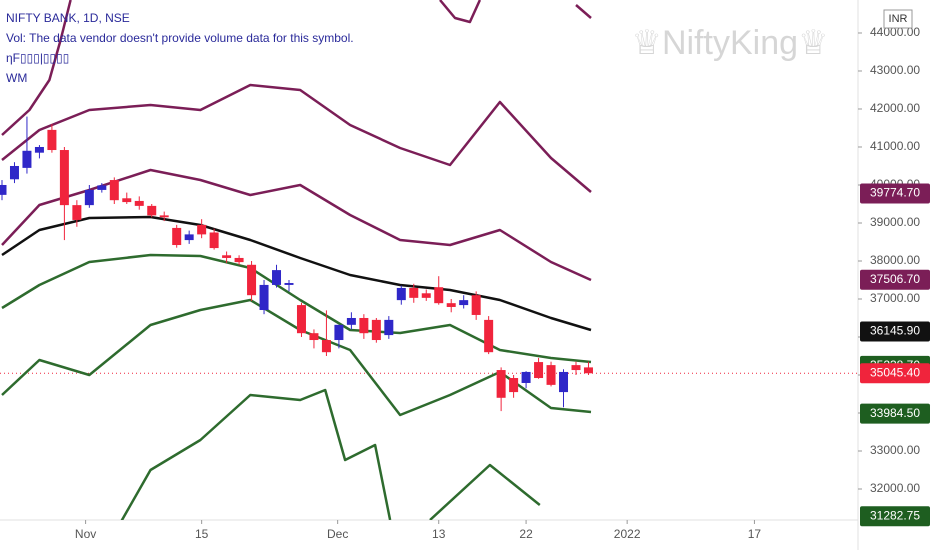 The image size is (932, 550). I want to click on y-tick-label: 37000.00, so click(895, 298).